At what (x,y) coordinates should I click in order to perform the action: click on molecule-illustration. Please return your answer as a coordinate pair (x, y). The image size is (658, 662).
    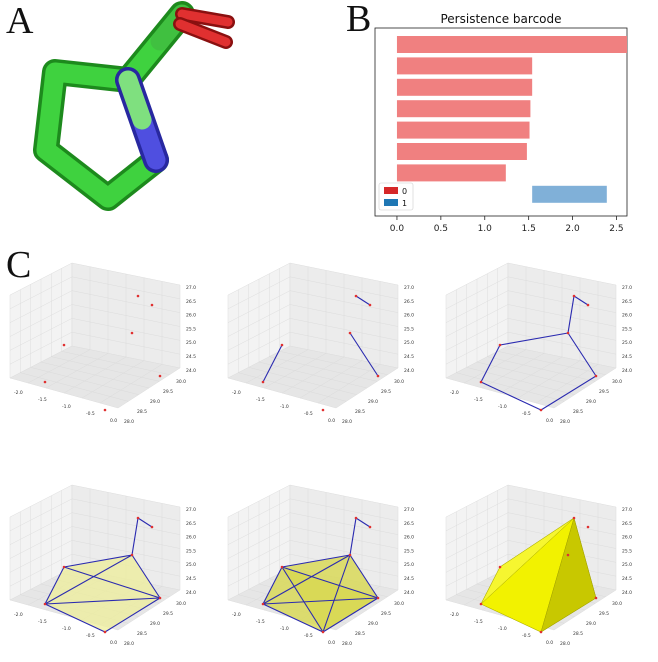
    Looking at the image, I should click on (134, 106).